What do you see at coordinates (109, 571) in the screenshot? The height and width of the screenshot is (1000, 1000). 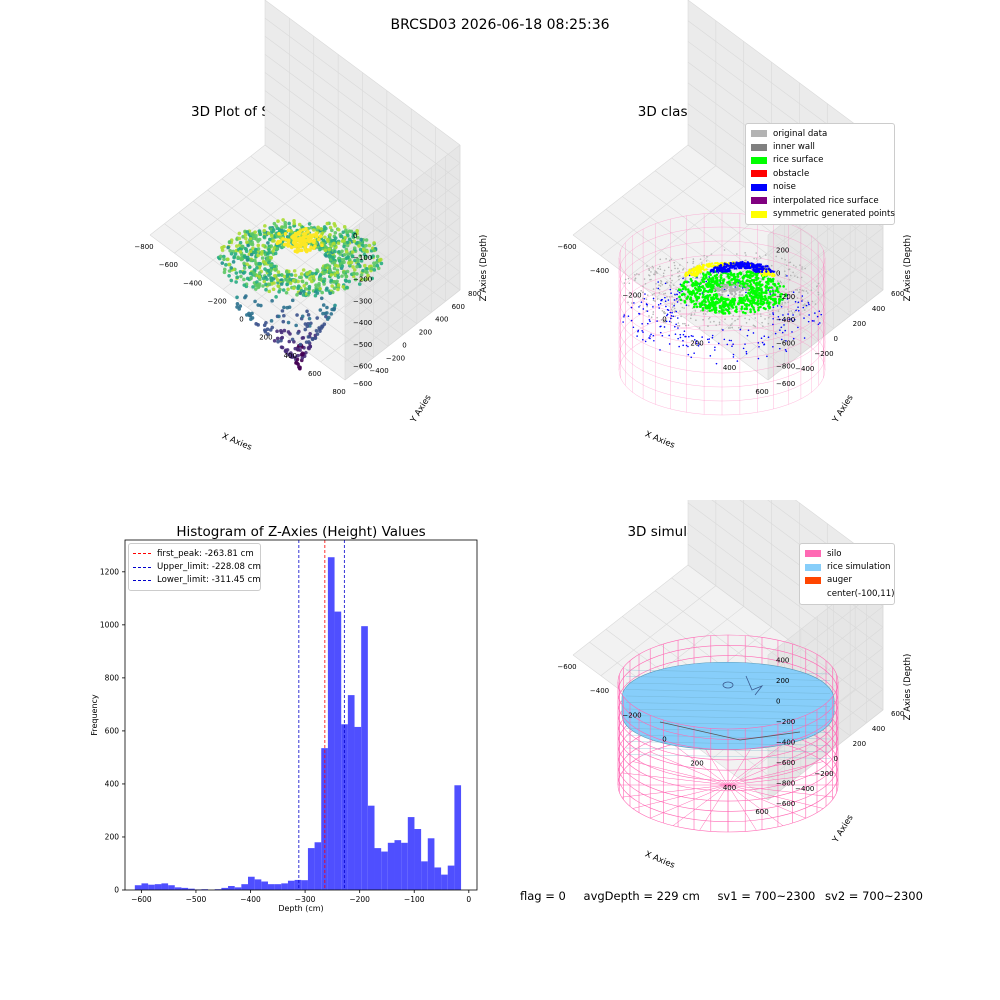 I see `histogram-y-tick-label: 1200` at bounding box center [109, 571].